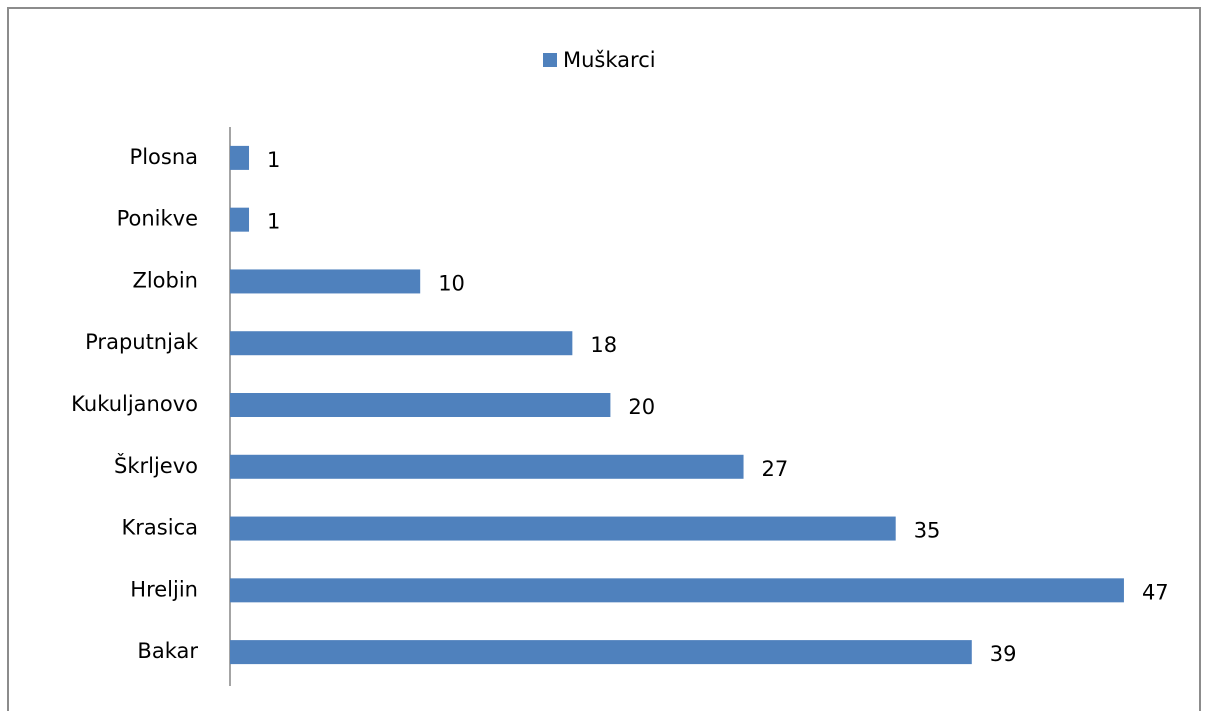 The height and width of the screenshot is (711, 1206). I want to click on y-tick-label: Plosna, so click(164, 157).